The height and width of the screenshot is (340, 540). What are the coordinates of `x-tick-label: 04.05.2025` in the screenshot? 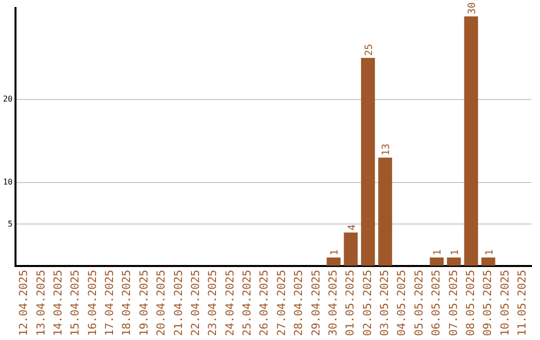 It's located at (401, 303).